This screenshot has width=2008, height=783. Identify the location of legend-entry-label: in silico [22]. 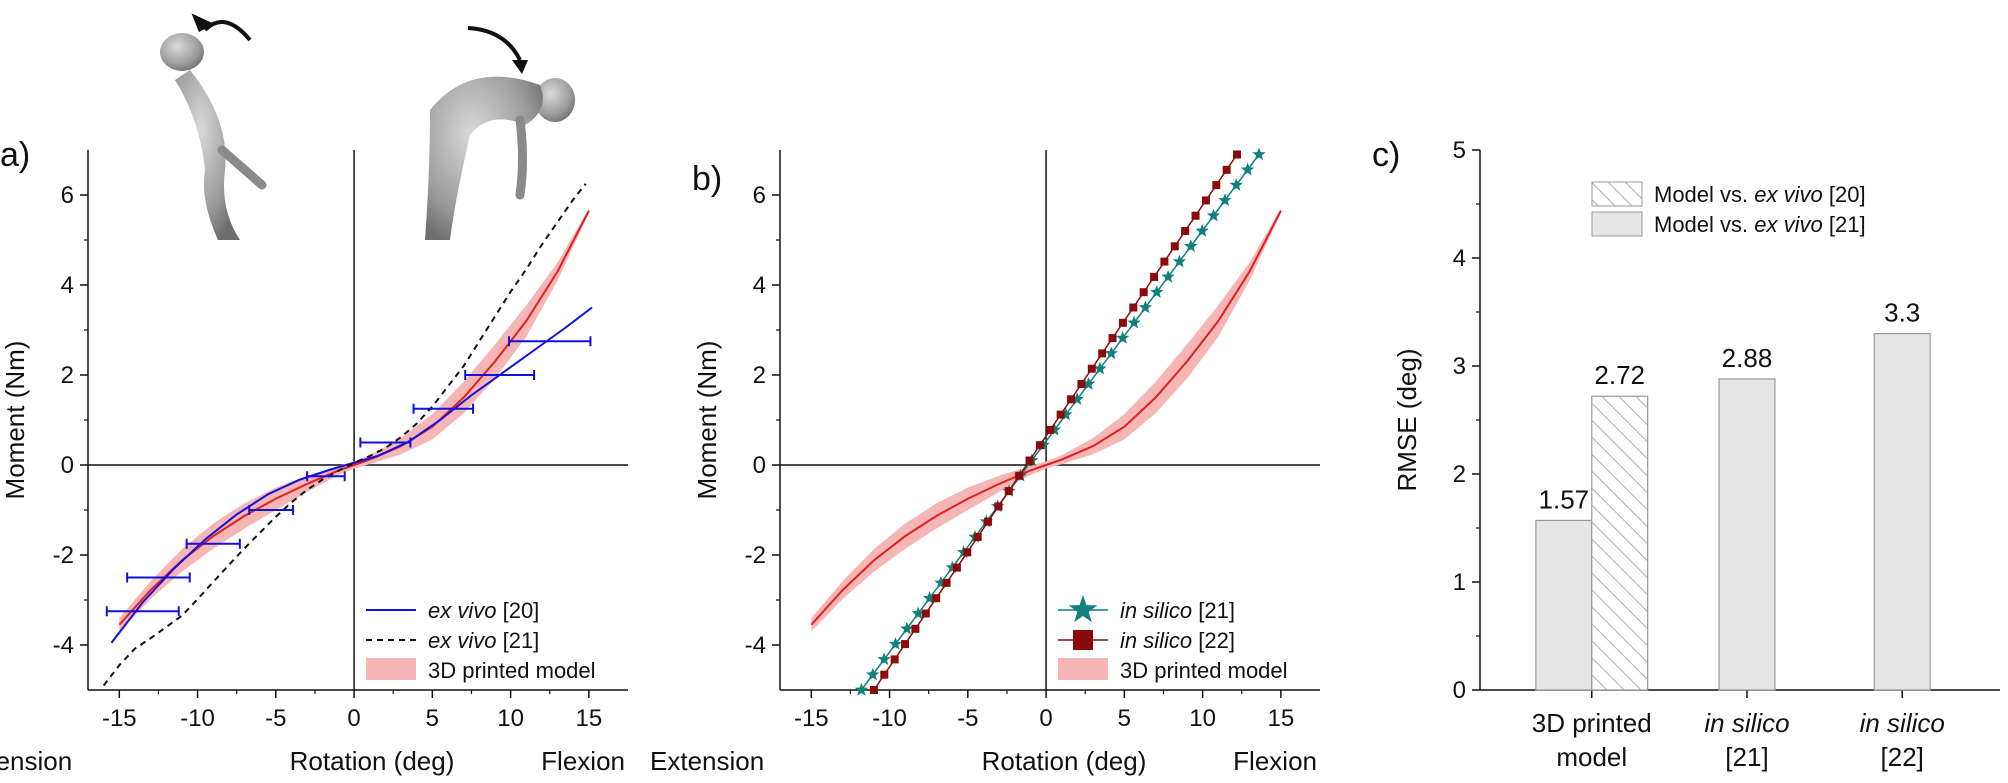
(1177, 640).